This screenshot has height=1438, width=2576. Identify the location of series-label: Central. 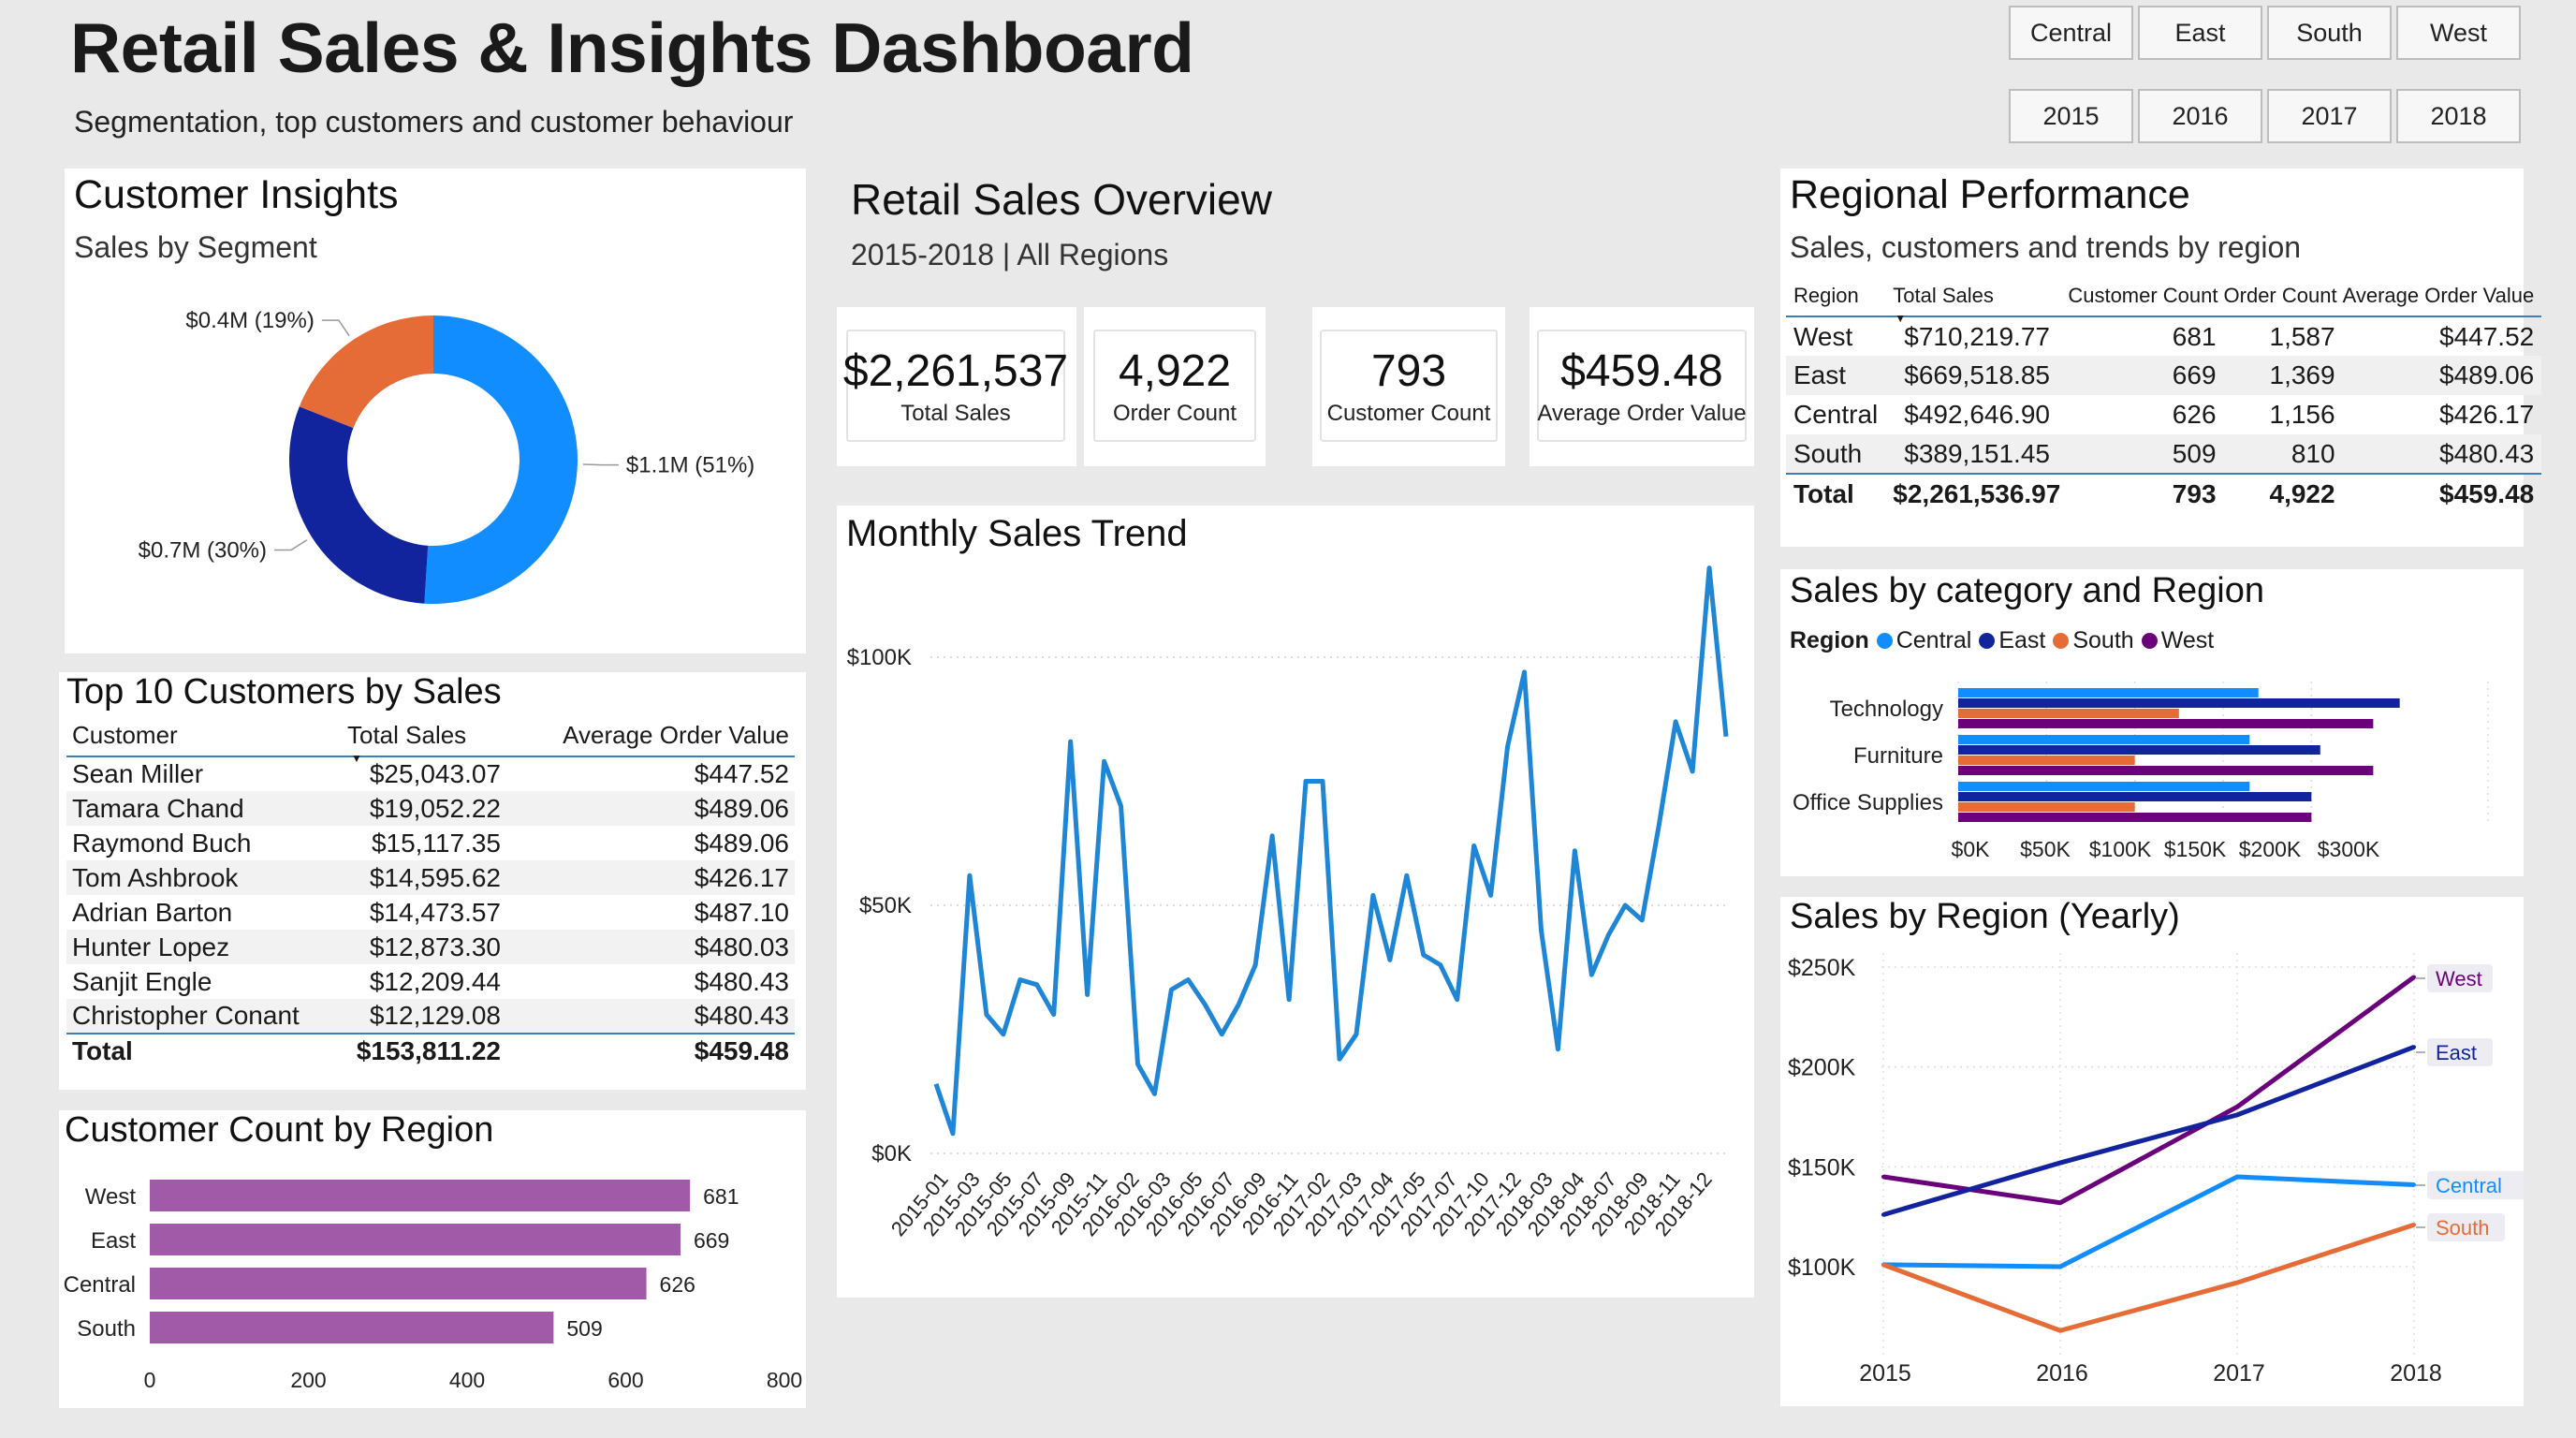
(2469, 1185).